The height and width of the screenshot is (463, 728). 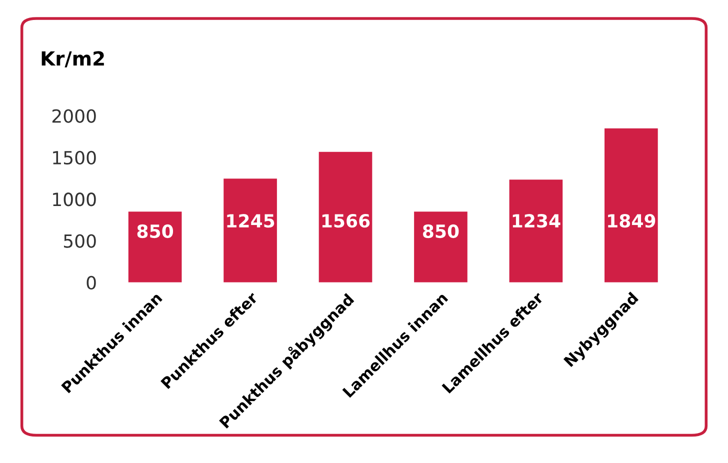 What do you see at coordinates (250, 221) in the screenshot?
I see `data-label: 1245` at bounding box center [250, 221].